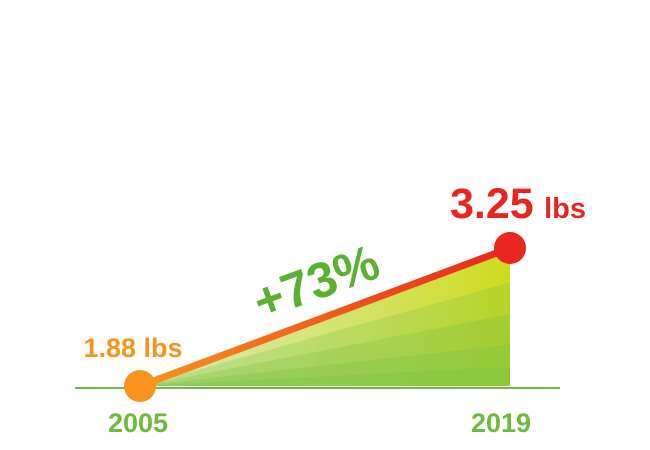  I want to click on x-tick-label-start: 2005, so click(138, 423).